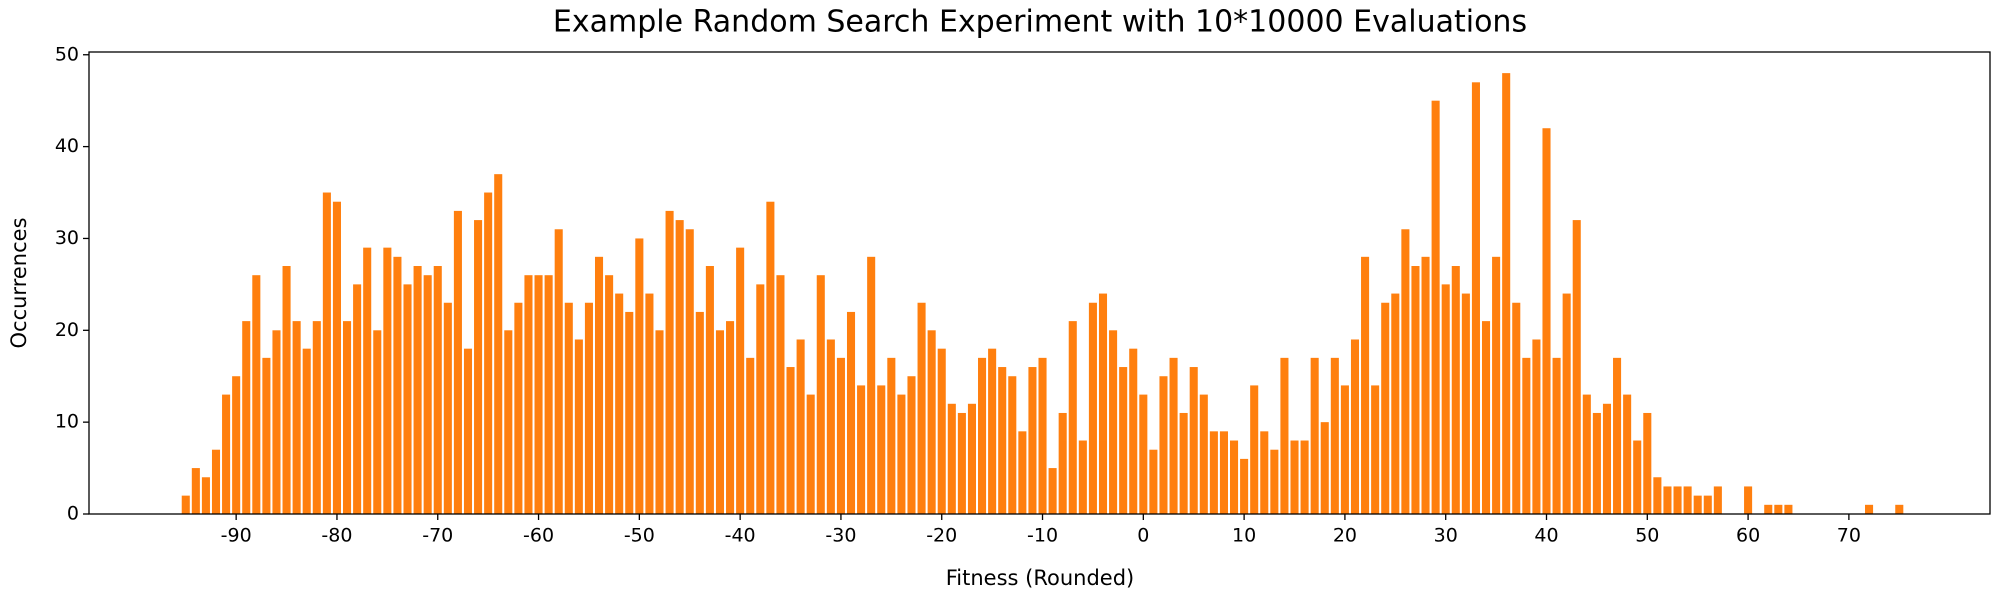 Image resolution: width=2000 pixels, height=600 pixels. Describe the element at coordinates (67, 422) in the screenshot. I see `y-tick-label: 10` at that location.